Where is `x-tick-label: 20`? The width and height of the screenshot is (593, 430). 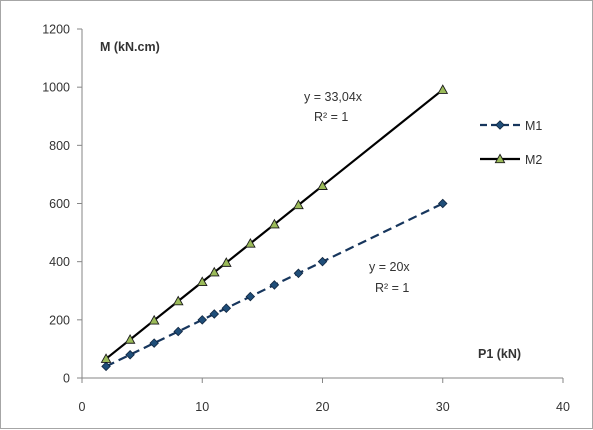
x-tick-label: 20 is located at coordinates (323, 407).